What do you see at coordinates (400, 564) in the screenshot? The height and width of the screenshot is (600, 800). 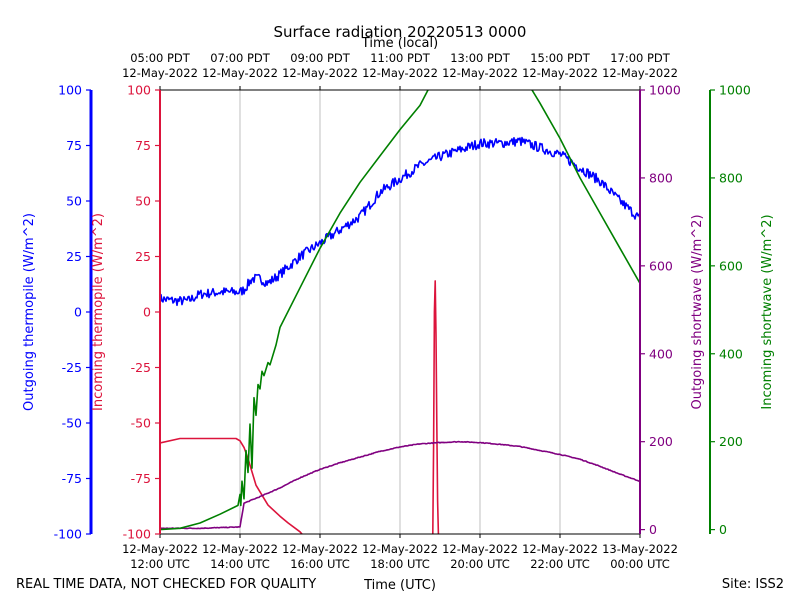 I see `x-tick-time: 18:00 UTC` at bounding box center [400, 564].